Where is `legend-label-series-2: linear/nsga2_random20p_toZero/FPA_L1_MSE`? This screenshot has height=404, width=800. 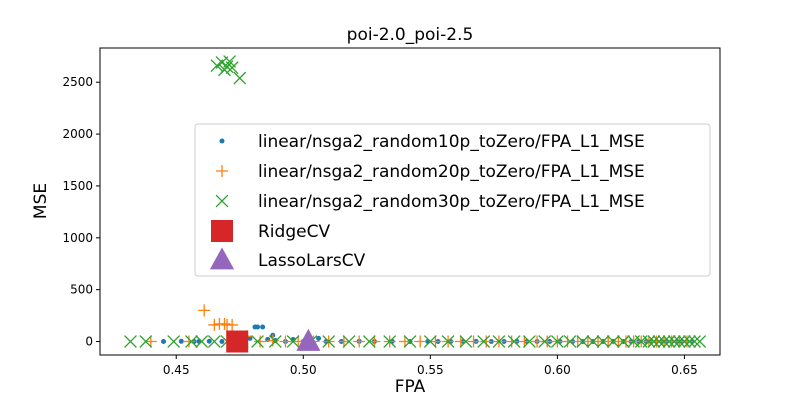
legend-label-series-2: linear/nsga2_random20p_toZero/FPA_L1_MSE is located at coordinates (451, 172).